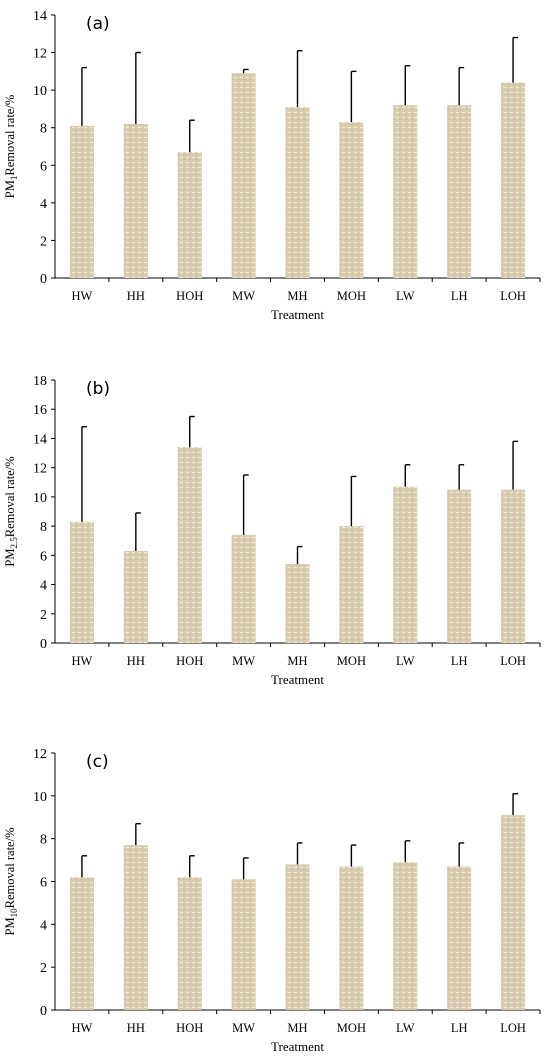 This screenshot has width=550, height=1060. I want to click on y-axis-title: PM2.5Removal rate/%, so click(11, 511).